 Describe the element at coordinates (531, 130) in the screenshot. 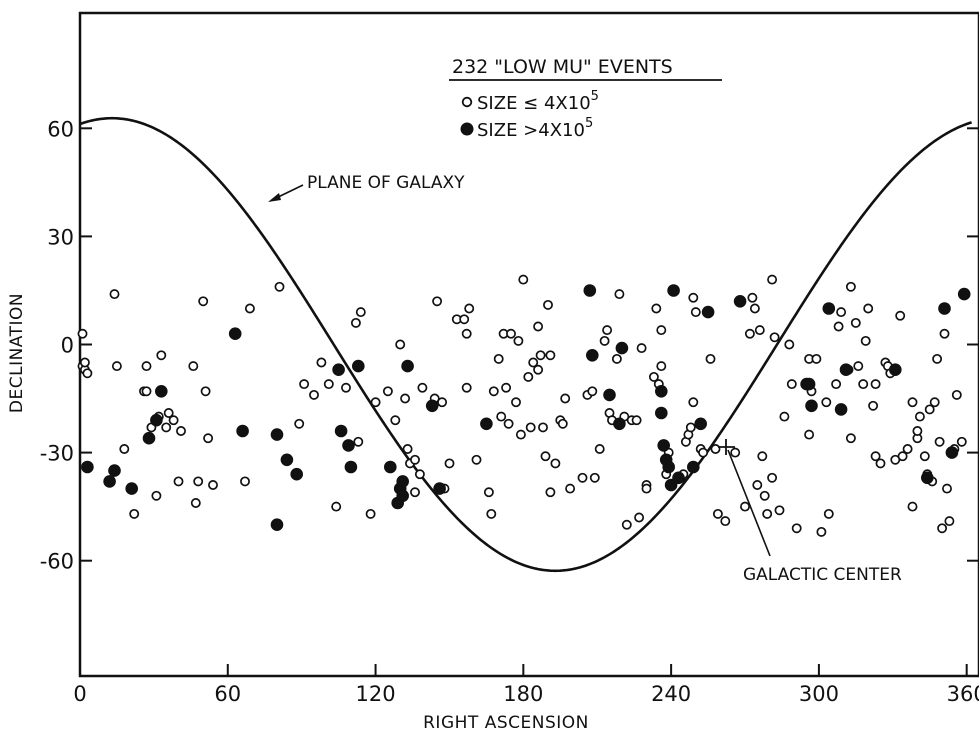

I see `legend-label-large-text: SIZE >4X10` at that location.